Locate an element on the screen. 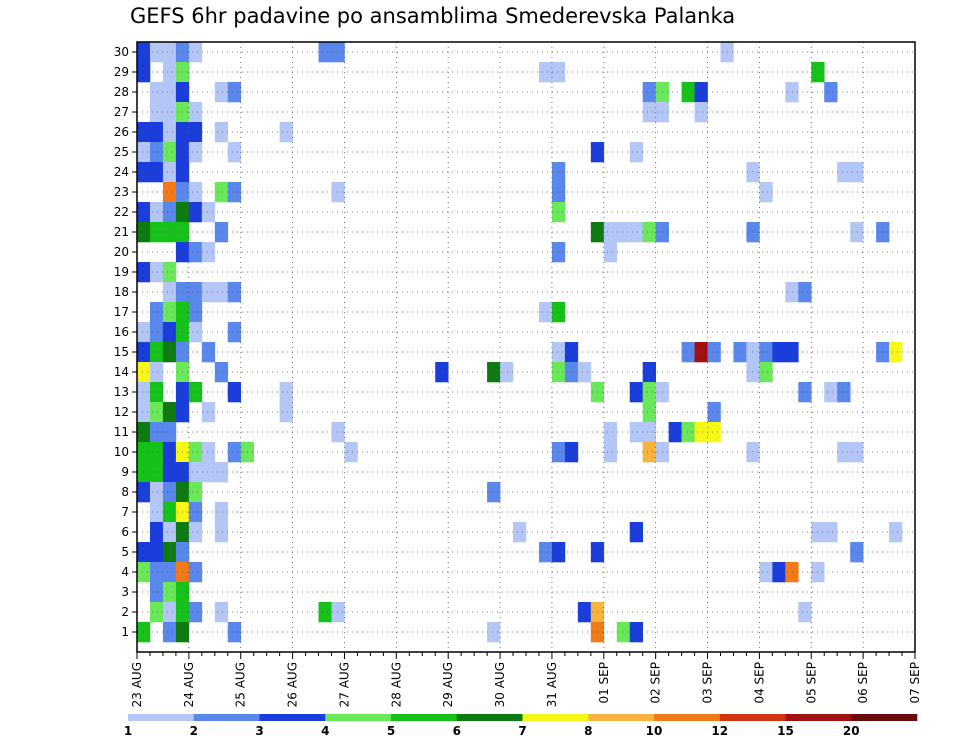 The height and width of the screenshot is (742, 960). y-tick-label: 16 is located at coordinates (121, 332).